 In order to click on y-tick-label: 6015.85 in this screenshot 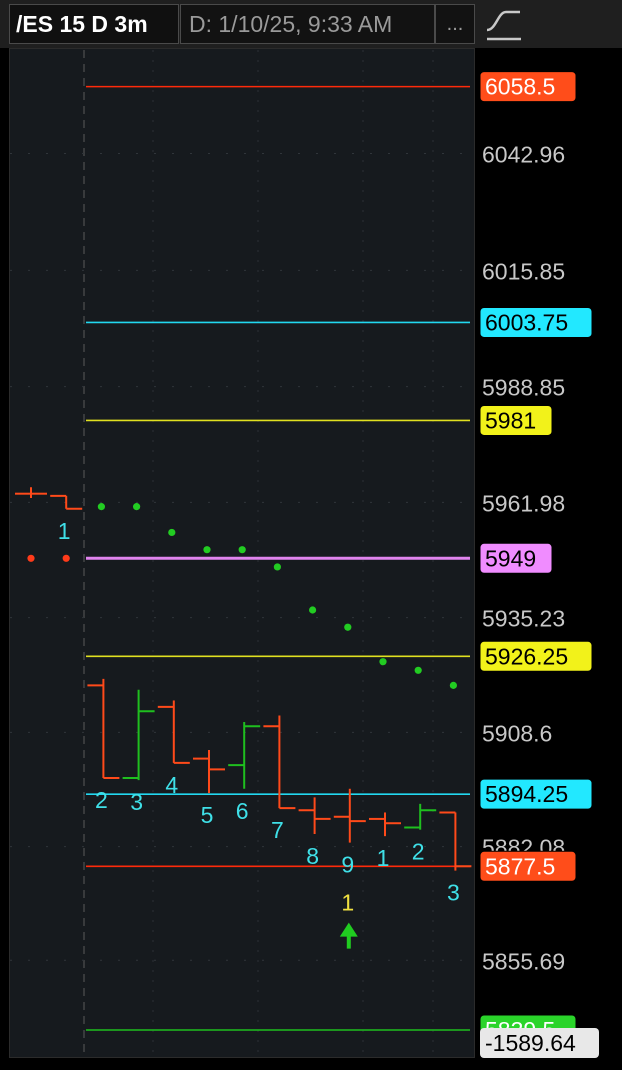, I will do `click(523, 271)`.